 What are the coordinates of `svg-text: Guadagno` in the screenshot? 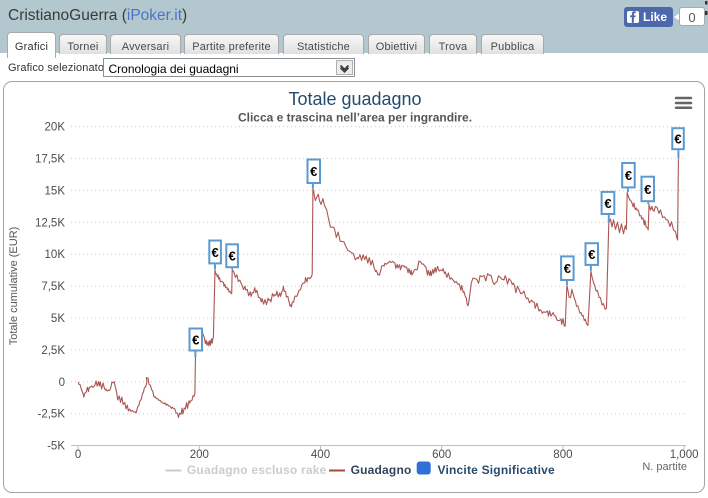 It's located at (381, 470).